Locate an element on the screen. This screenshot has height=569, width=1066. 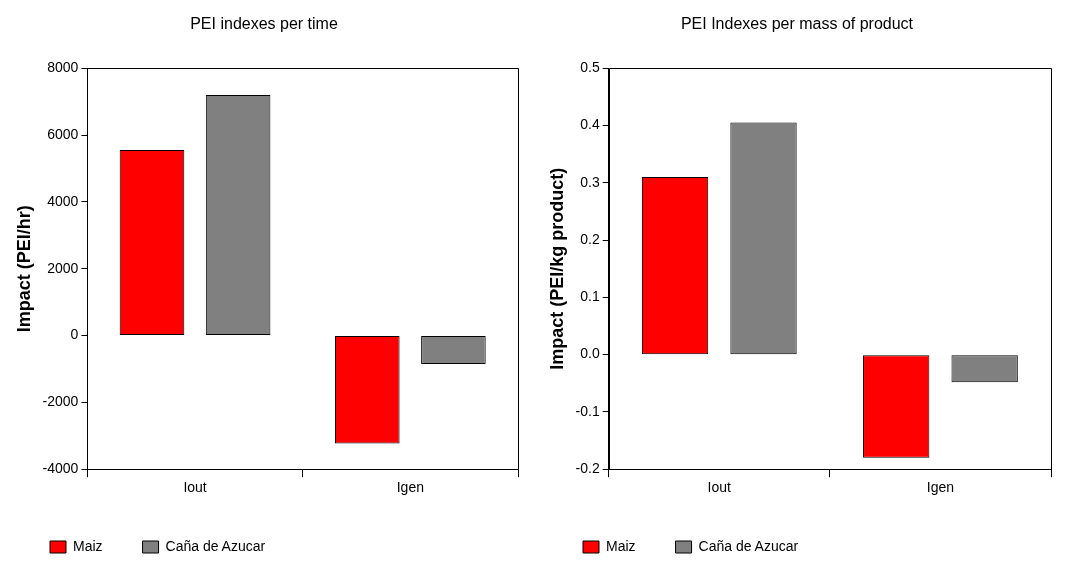
y-tick-label: 0.4 is located at coordinates (590, 124).